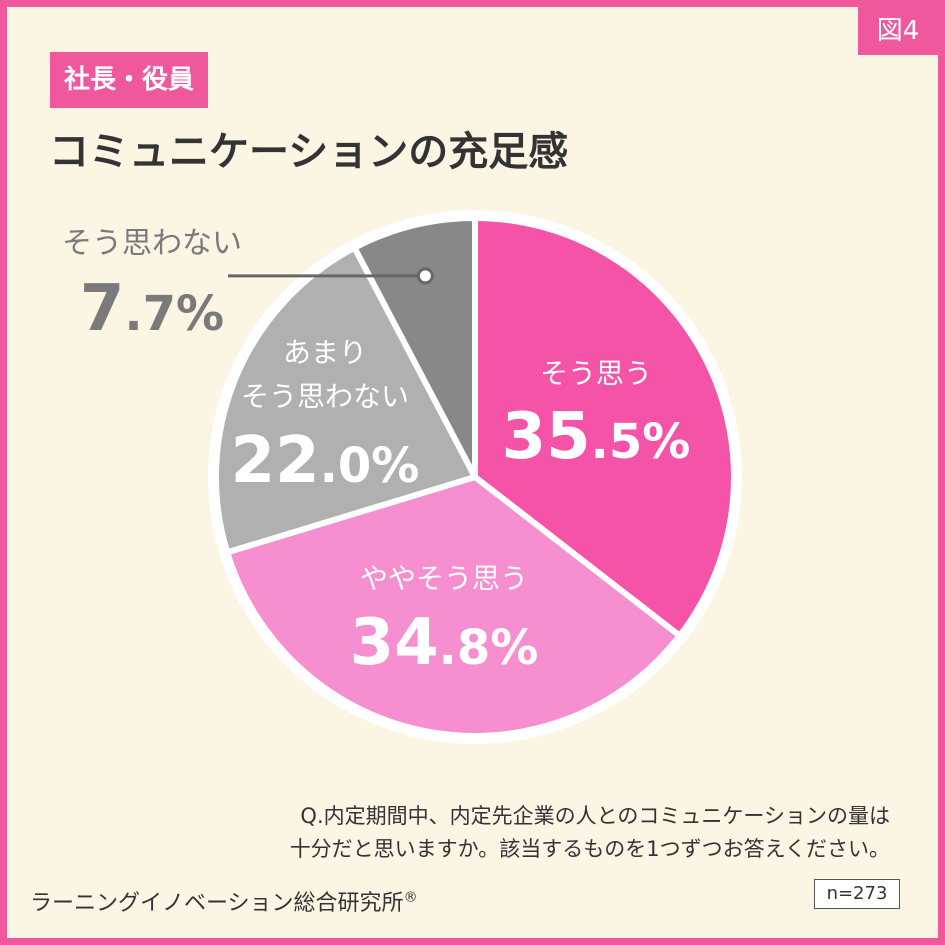  I want to click on segment-badge: 社長・役員, so click(129, 80).